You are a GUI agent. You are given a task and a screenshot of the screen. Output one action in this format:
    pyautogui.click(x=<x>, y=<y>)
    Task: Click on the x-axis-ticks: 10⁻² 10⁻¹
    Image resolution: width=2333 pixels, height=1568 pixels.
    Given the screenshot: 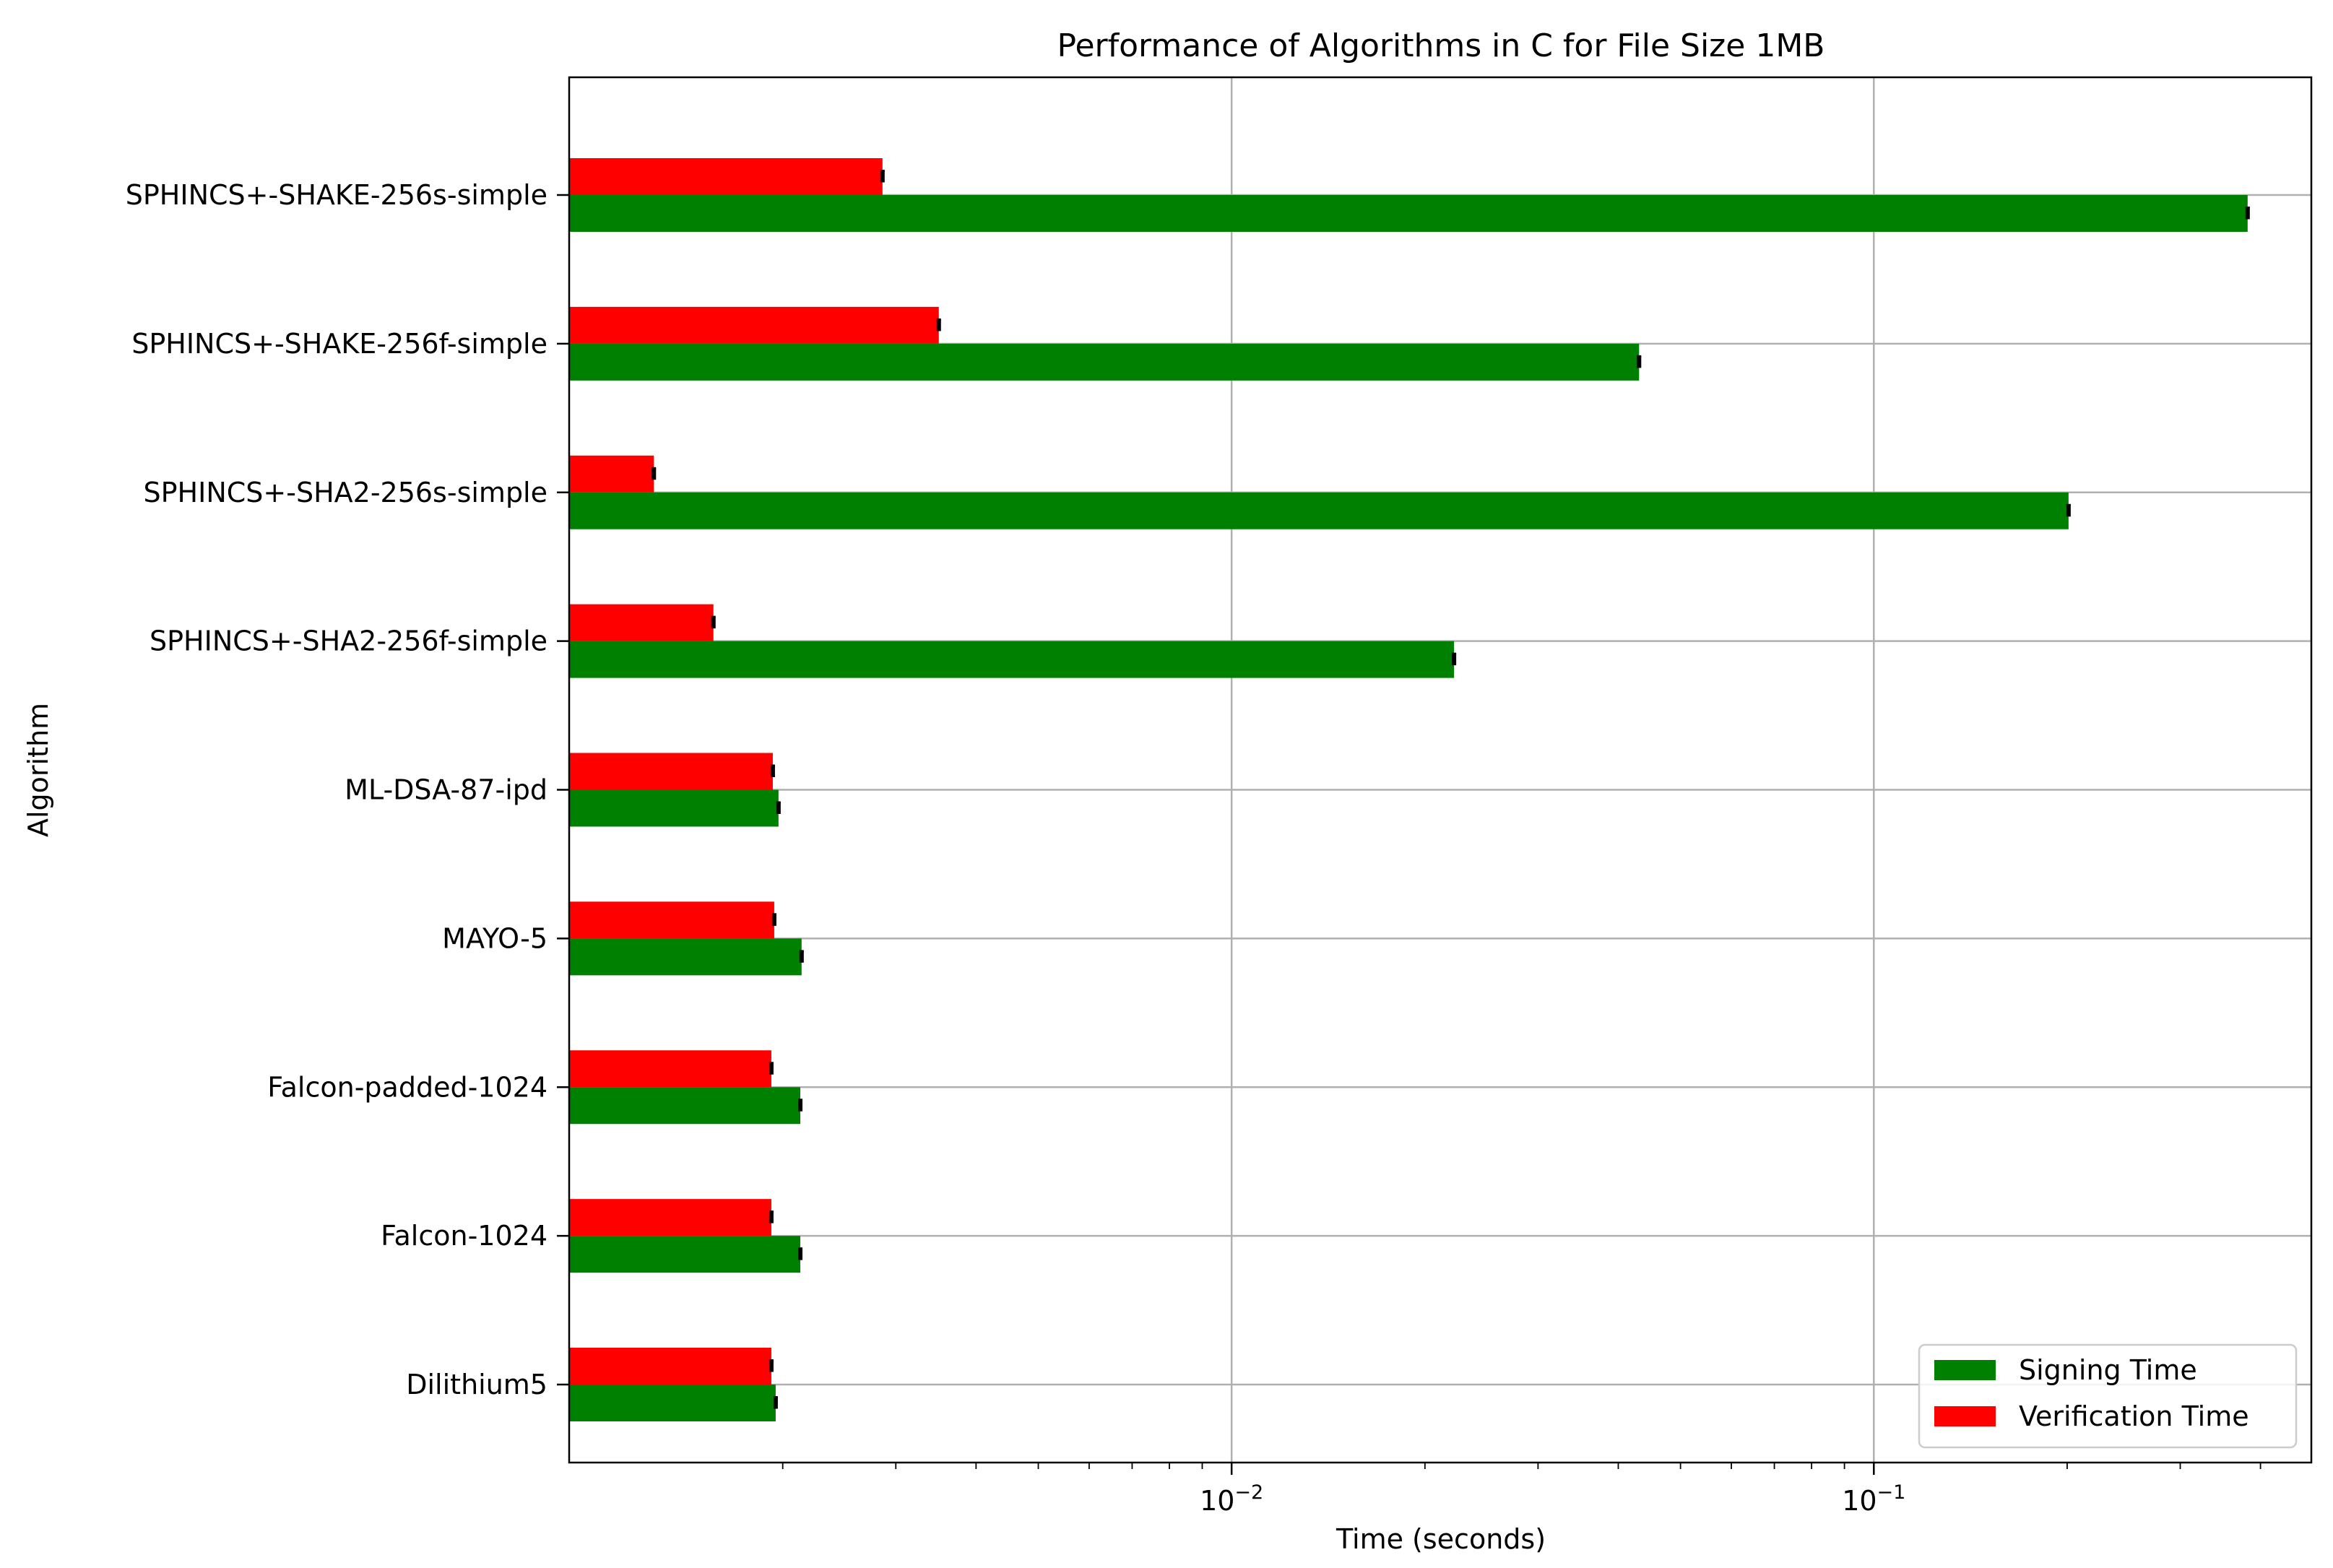 What is the action you would take?
    pyautogui.click(x=1521, y=1490)
    